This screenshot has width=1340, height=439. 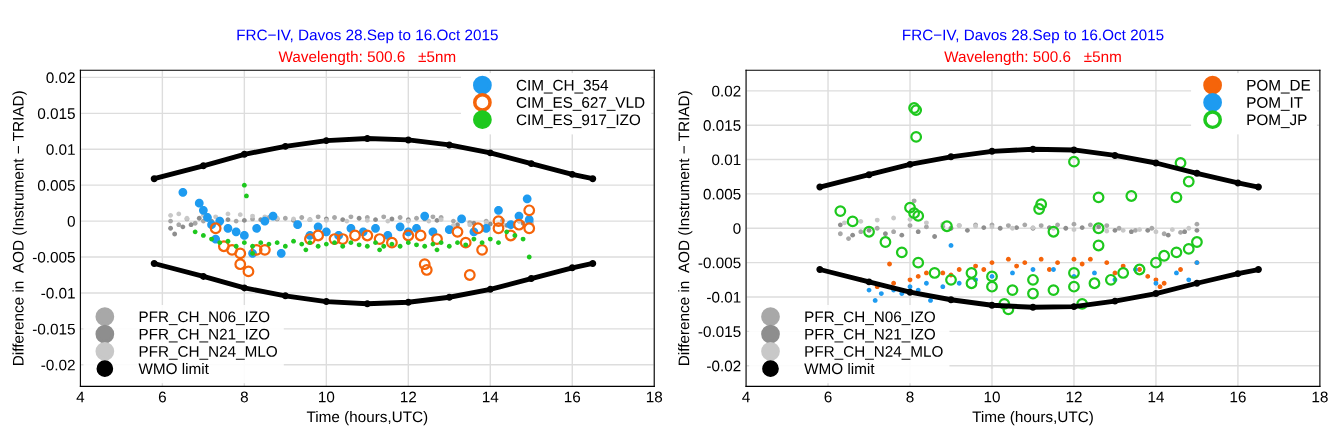 What do you see at coordinates (1279, 86) in the screenshot?
I see `legend-label: POM_DE` at bounding box center [1279, 86].